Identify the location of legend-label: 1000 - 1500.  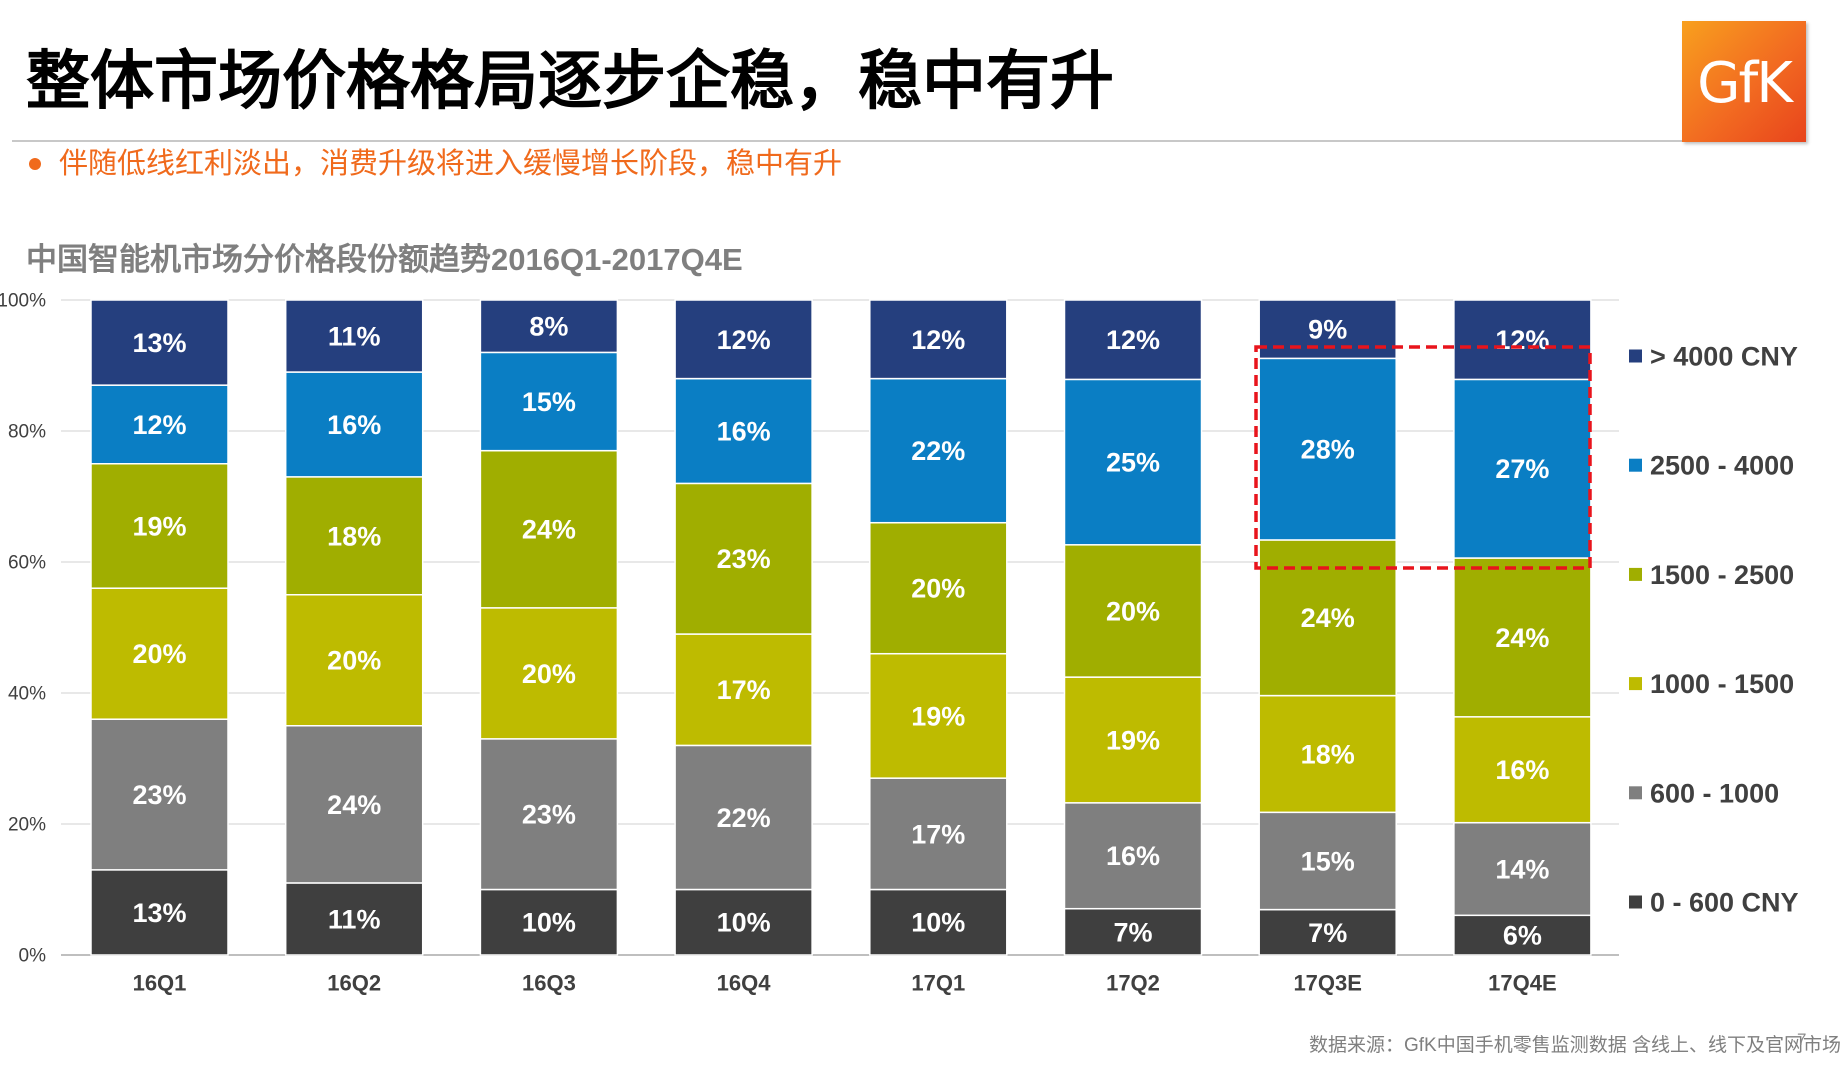
(1722, 684).